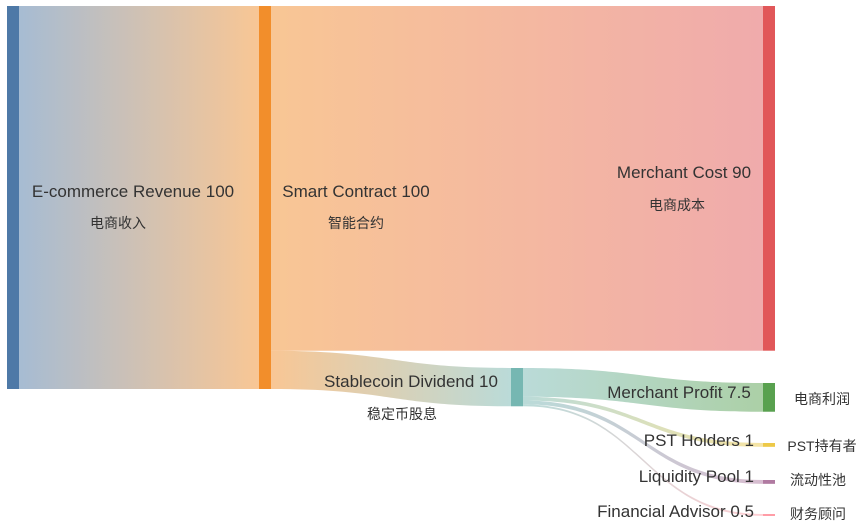 The width and height of the screenshot is (860, 532). I want to click on node-pst, so click(769, 445).